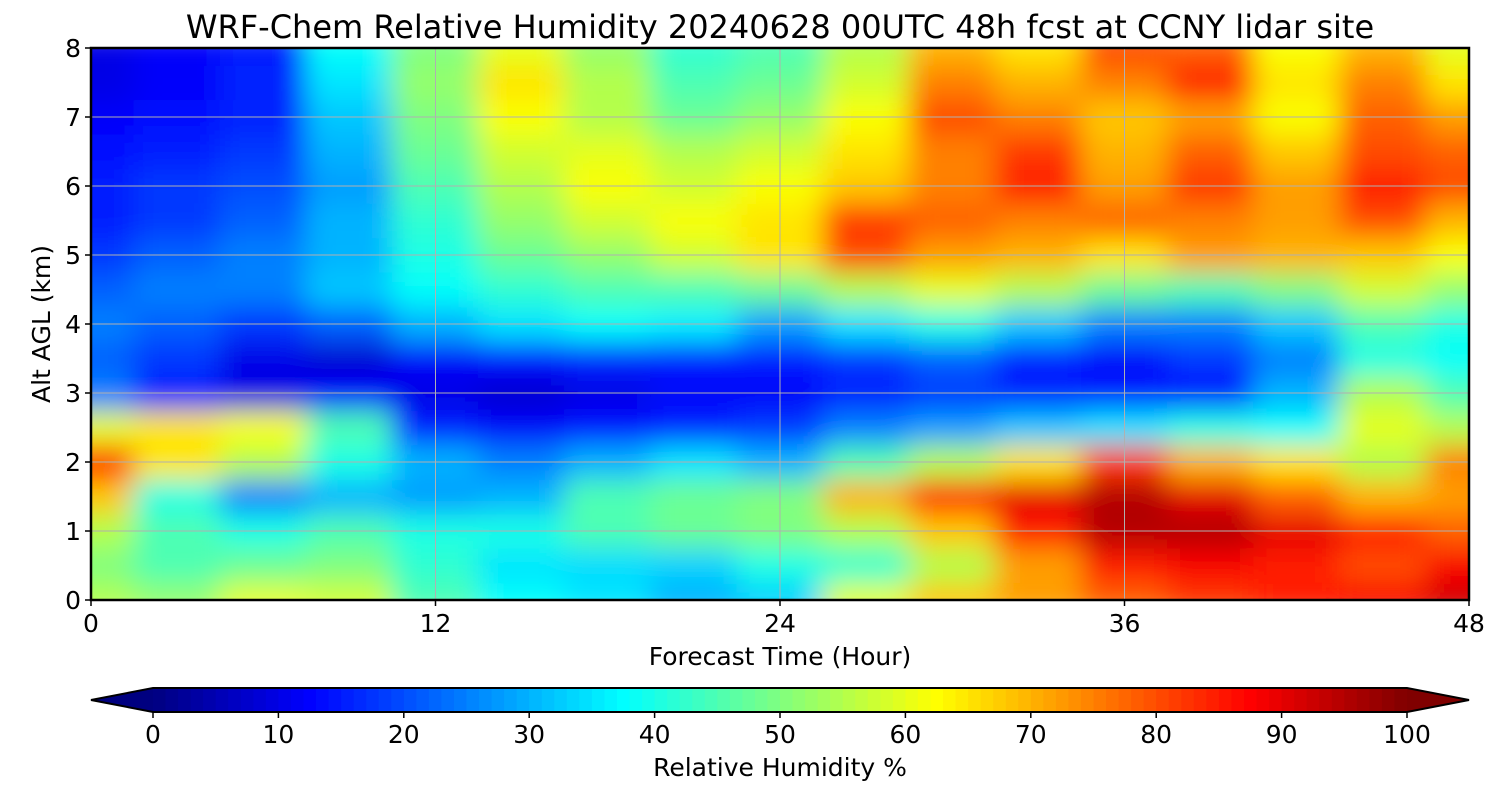 The image size is (1500, 800). Describe the element at coordinates (1438, 700) in the screenshot. I see `colorbar-extend-high` at that location.